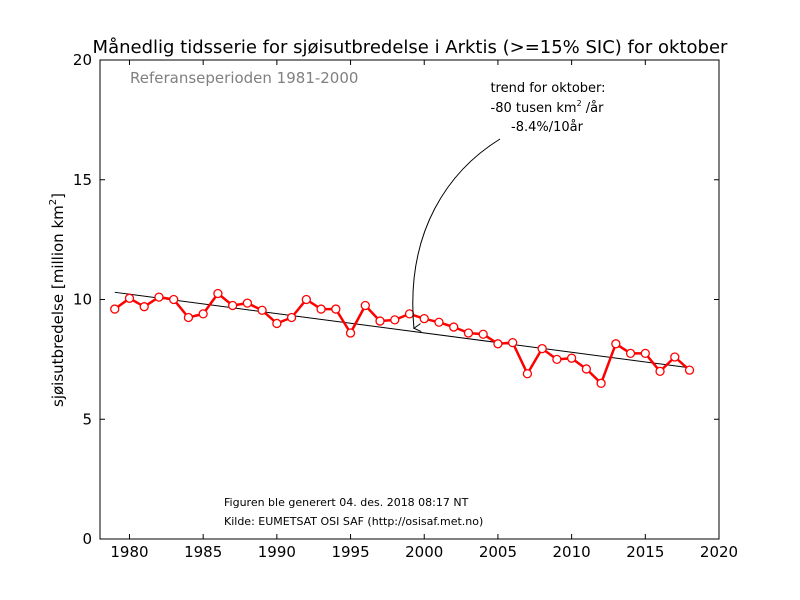 Image resolution: width=800 pixels, height=600 pixels. I want to click on annotation-line2: -80 tusen km2 /år, so click(548, 107).